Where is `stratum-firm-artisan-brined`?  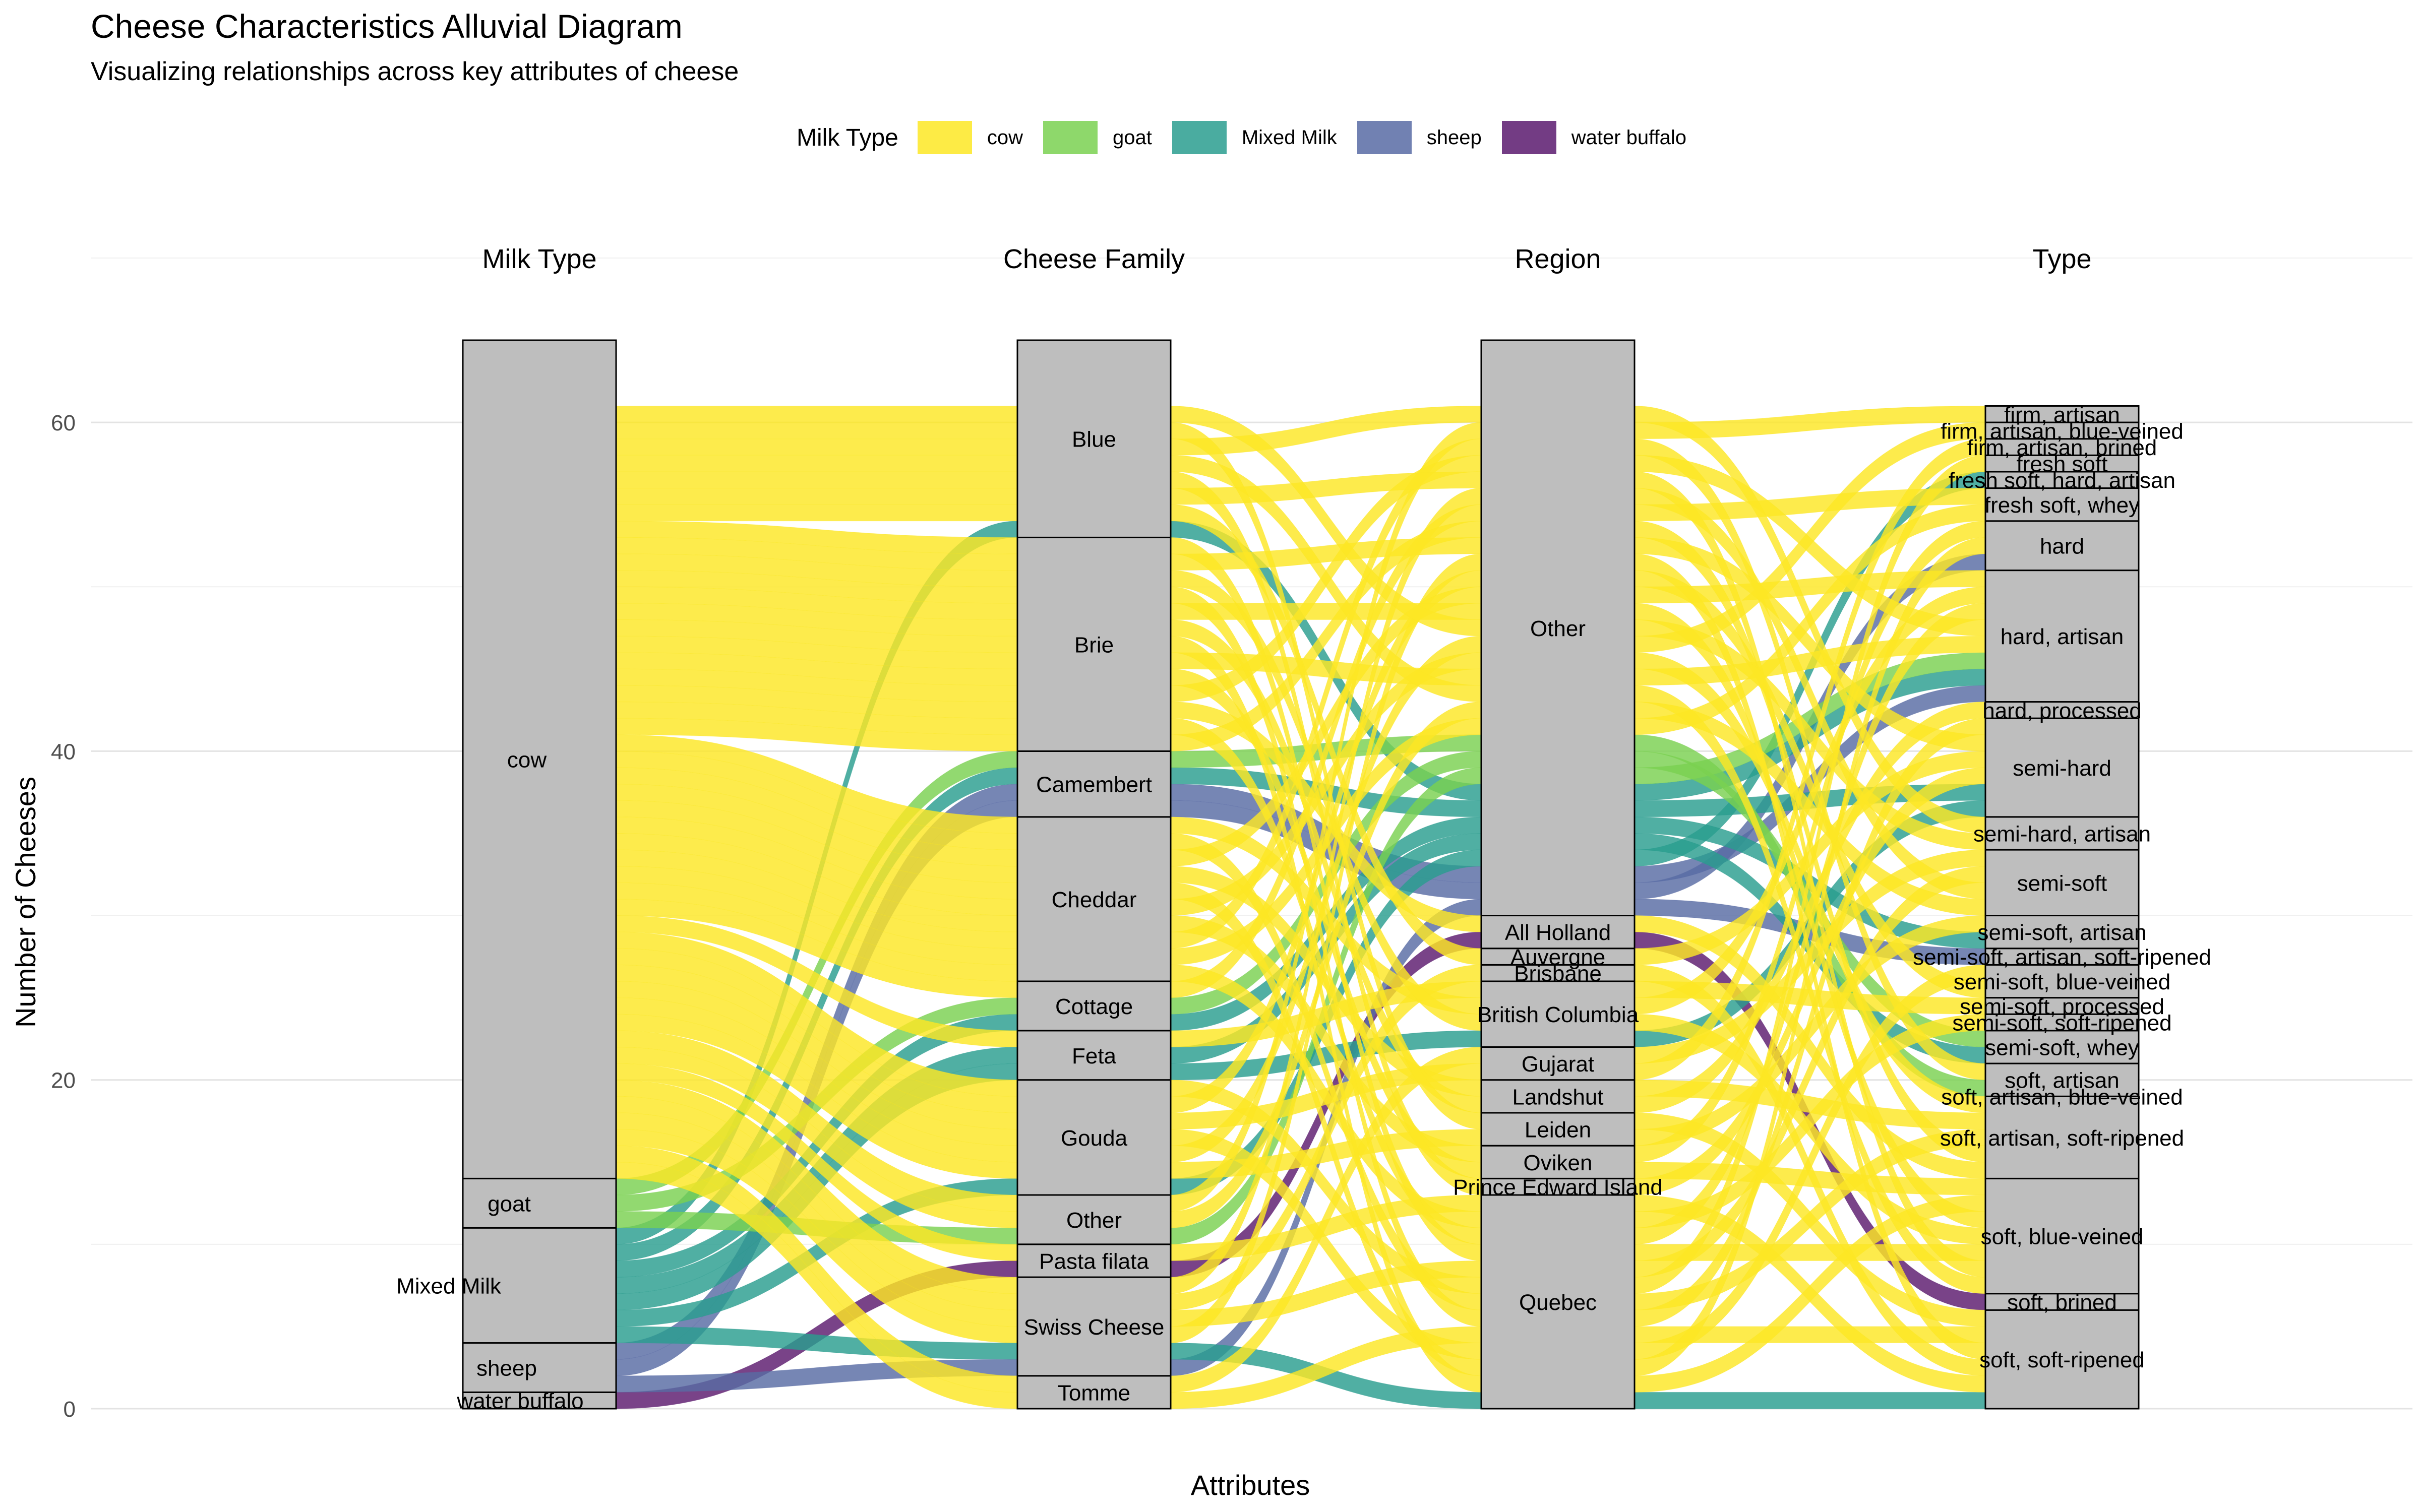 stratum-firm-artisan-brined is located at coordinates (2062, 447).